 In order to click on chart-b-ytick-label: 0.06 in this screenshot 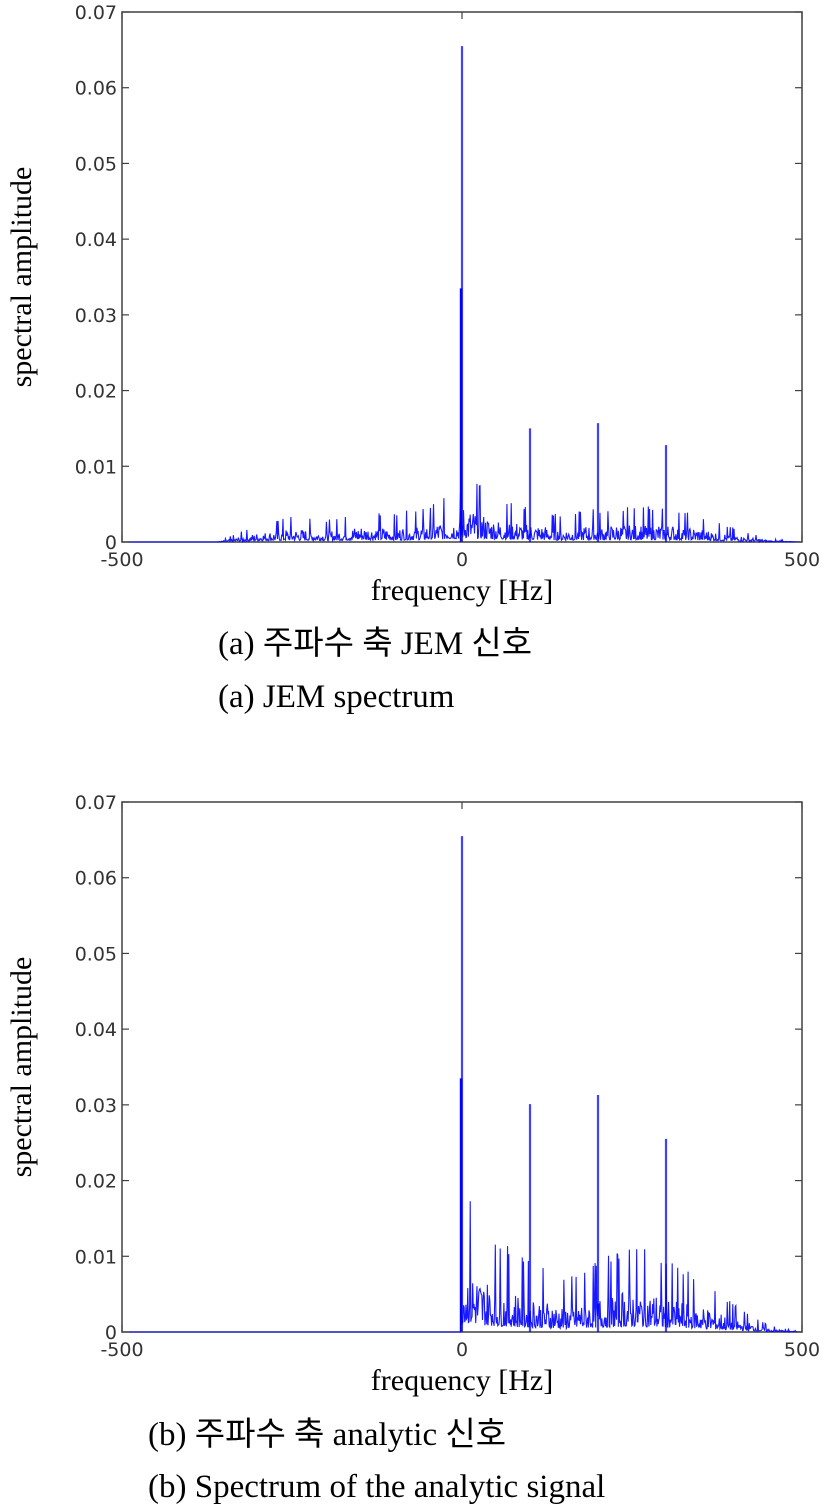, I will do `click(96, 879)`.